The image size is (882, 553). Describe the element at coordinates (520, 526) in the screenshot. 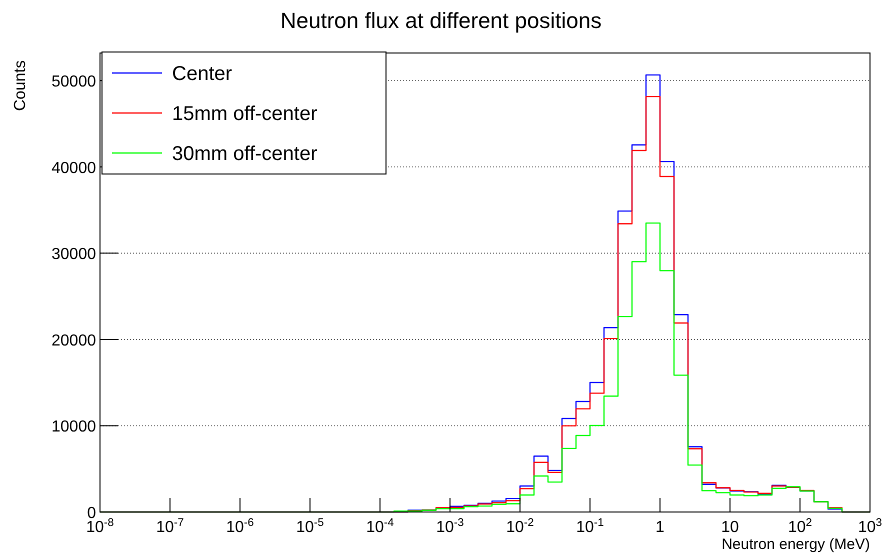

I see `x-tick-label: 10$^{-2}$` at that location.